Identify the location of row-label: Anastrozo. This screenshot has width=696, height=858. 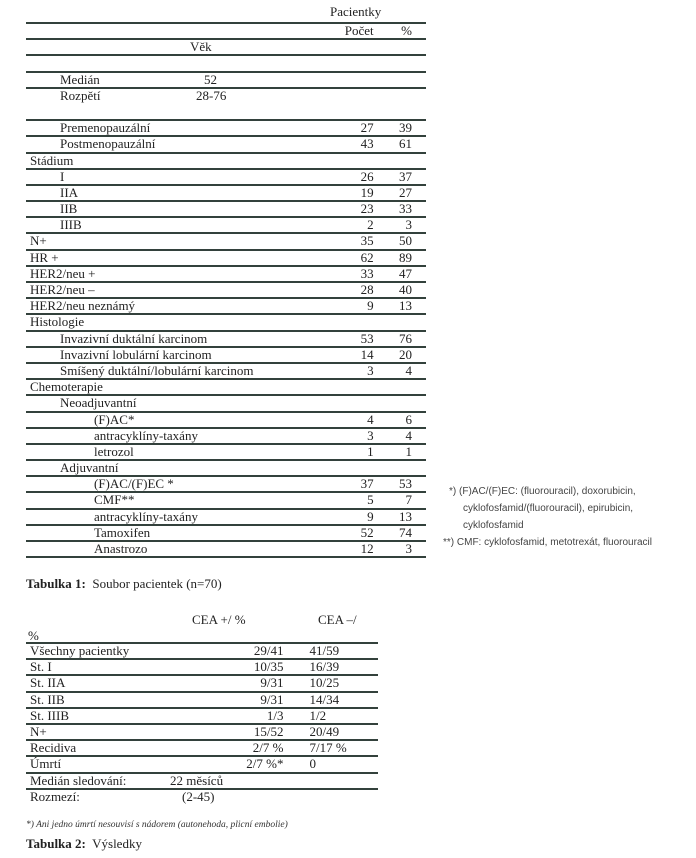
(181, 550).